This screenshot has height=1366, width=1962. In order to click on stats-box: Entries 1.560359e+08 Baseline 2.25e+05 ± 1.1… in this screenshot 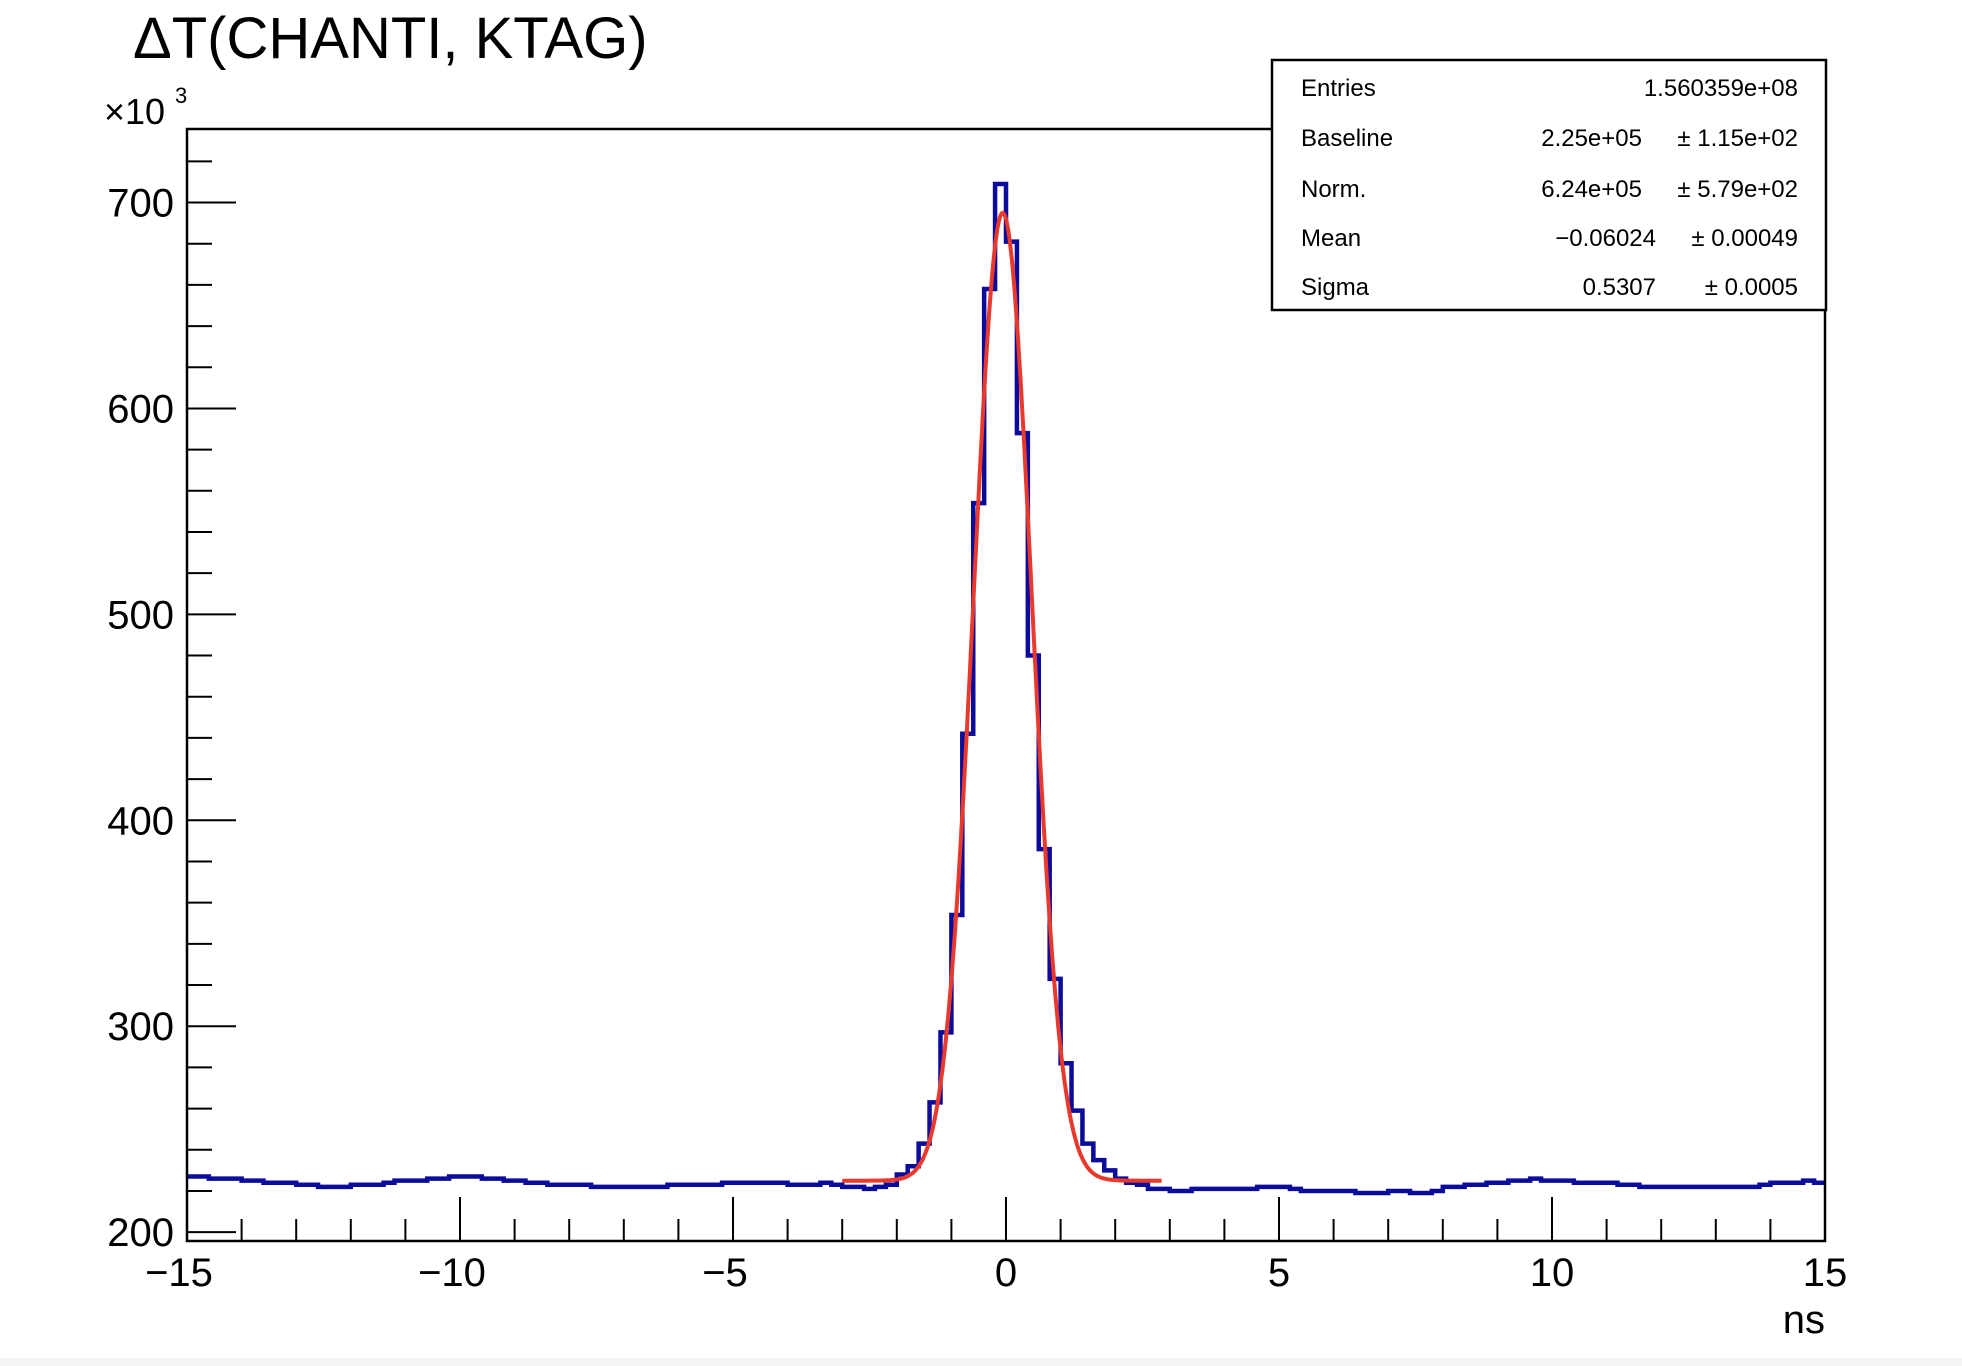, I will do `click(1549, 185)`.